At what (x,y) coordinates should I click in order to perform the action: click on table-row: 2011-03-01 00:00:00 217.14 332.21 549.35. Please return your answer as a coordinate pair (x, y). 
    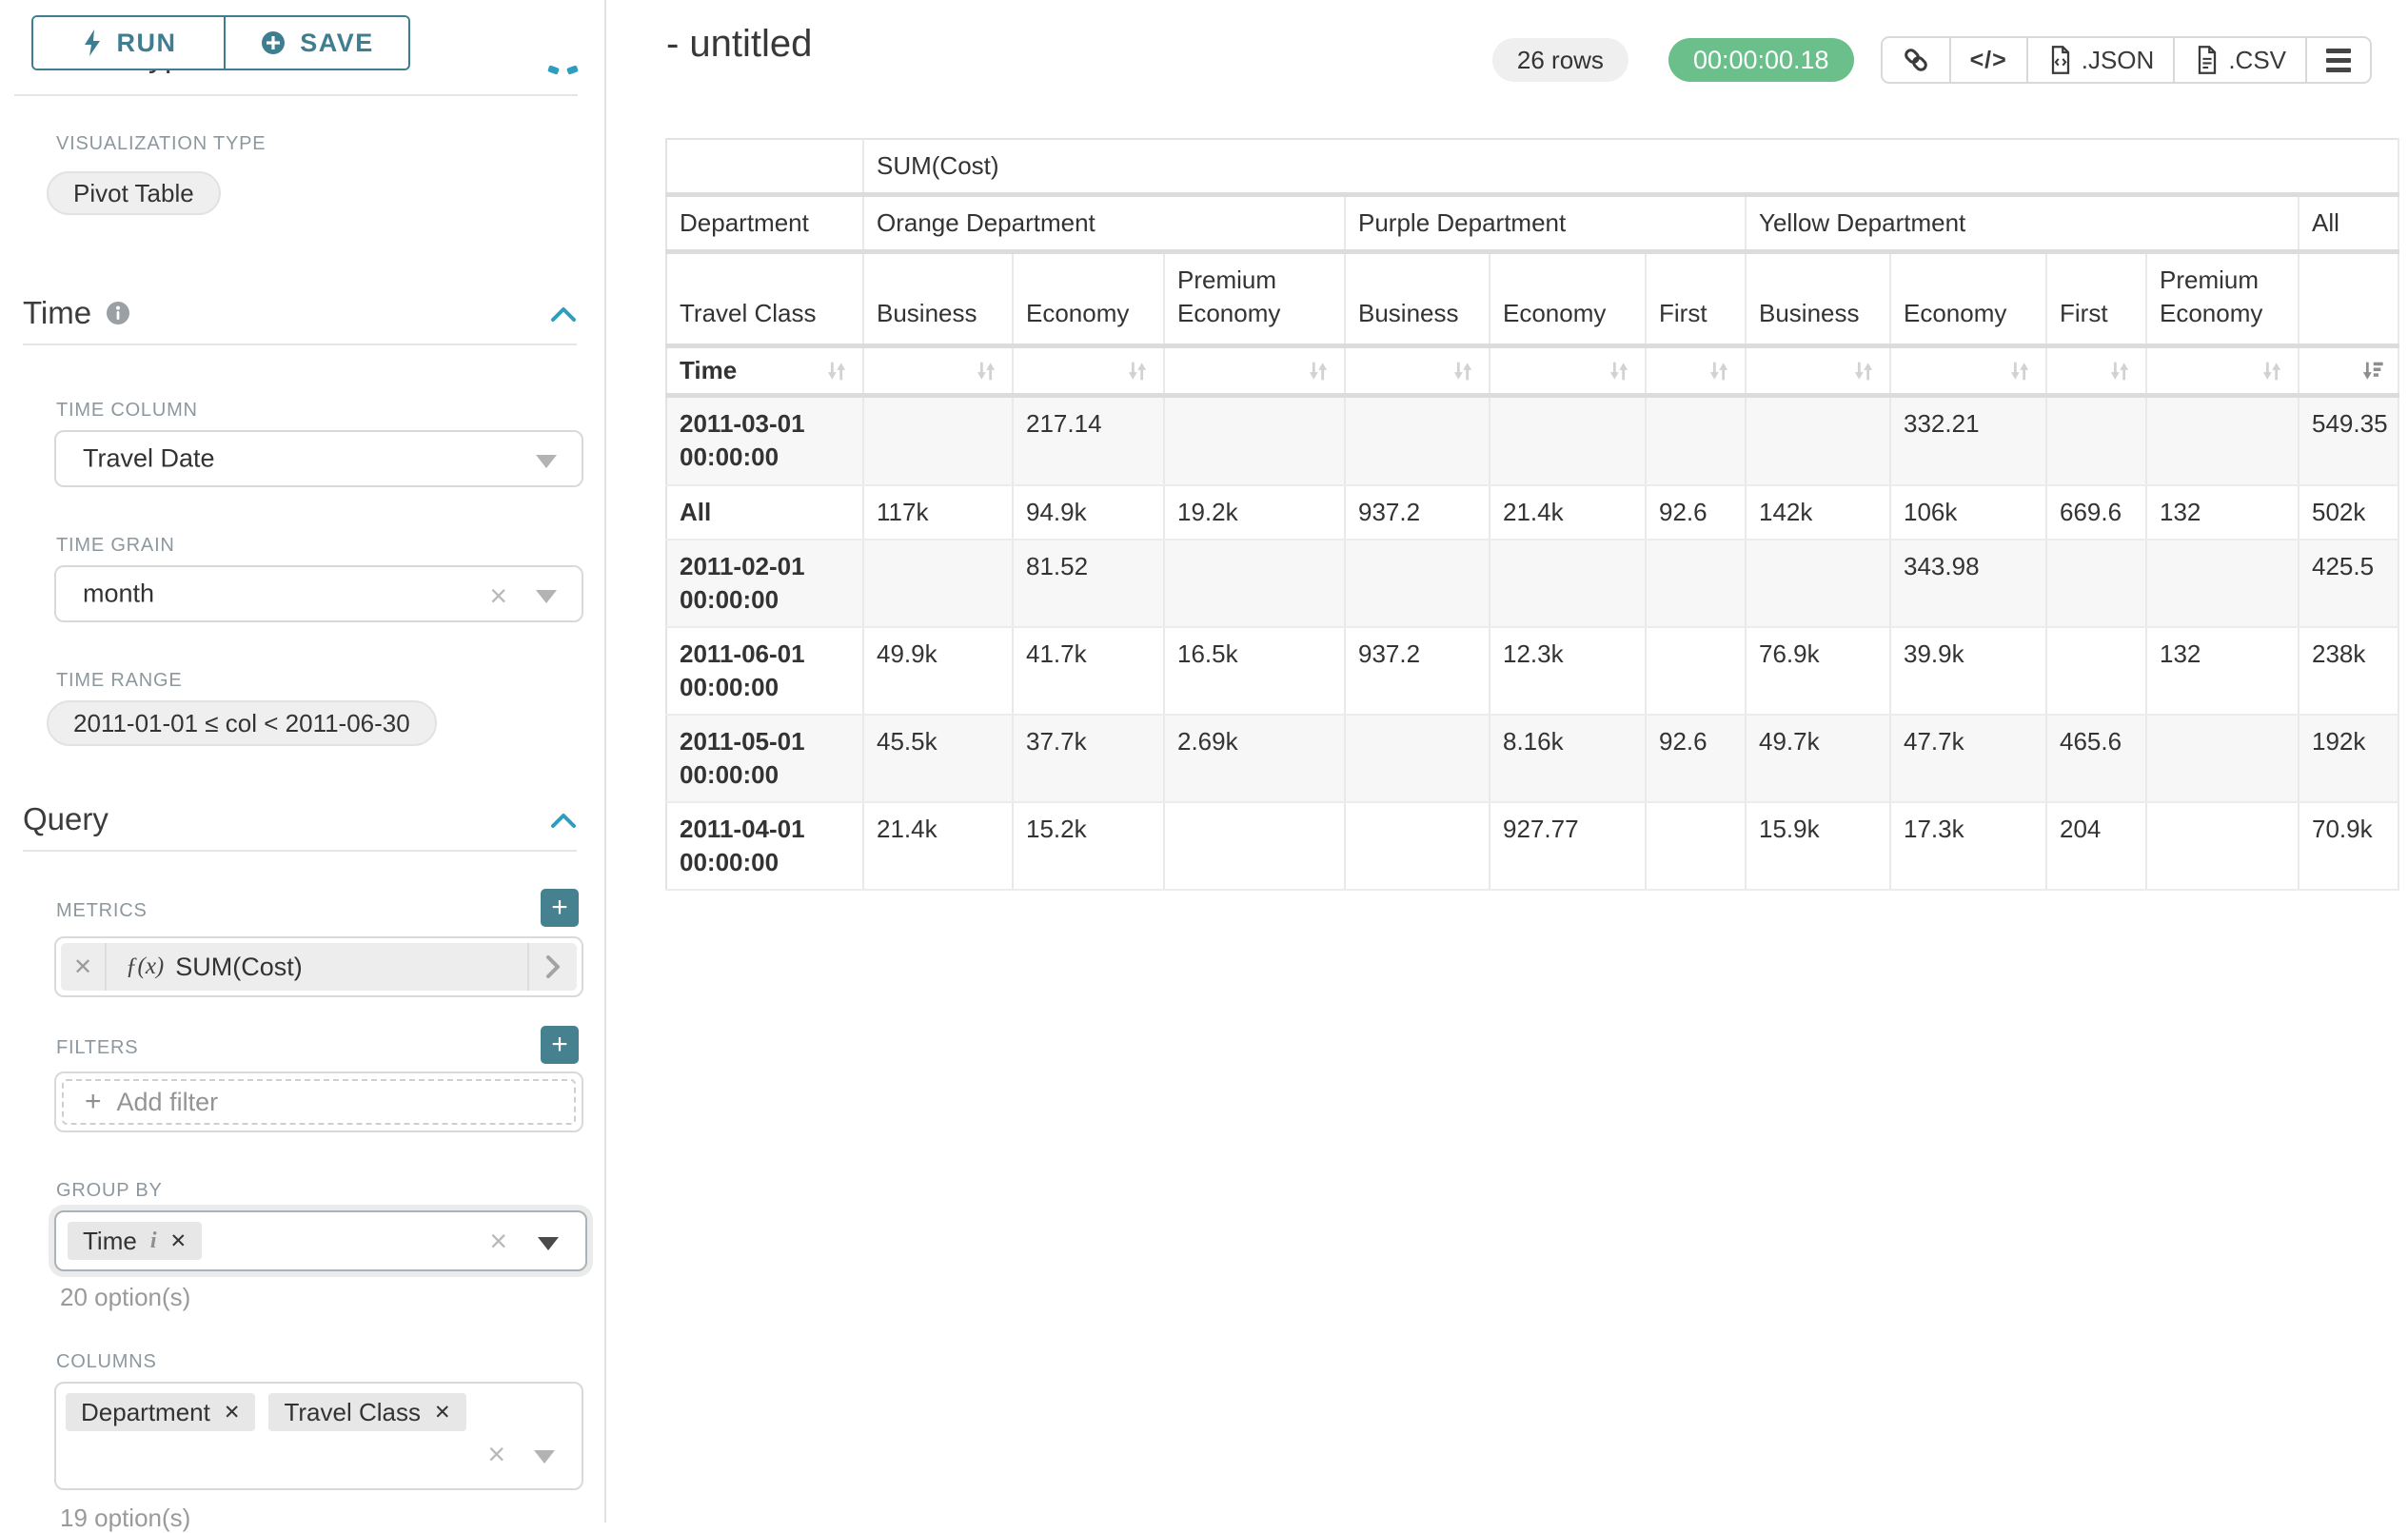
    Looking at the image, I should click on (1533, 441).